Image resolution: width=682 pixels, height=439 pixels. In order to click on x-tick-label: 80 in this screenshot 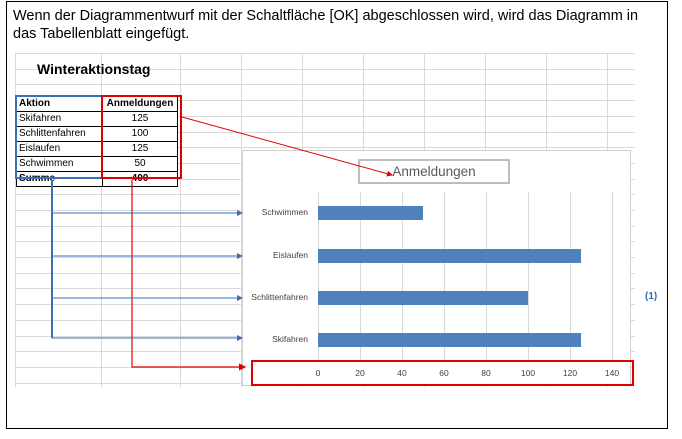, I will do `click(486, 373)`.